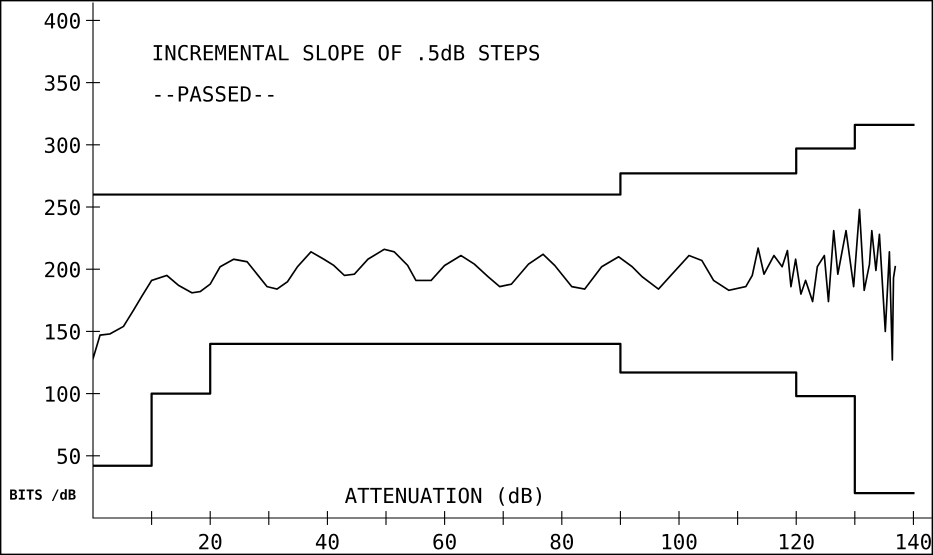 The width and height of the screenshot is (933, 555). I want to click on y-axis-title: BITS /dB, so click(43, 495).